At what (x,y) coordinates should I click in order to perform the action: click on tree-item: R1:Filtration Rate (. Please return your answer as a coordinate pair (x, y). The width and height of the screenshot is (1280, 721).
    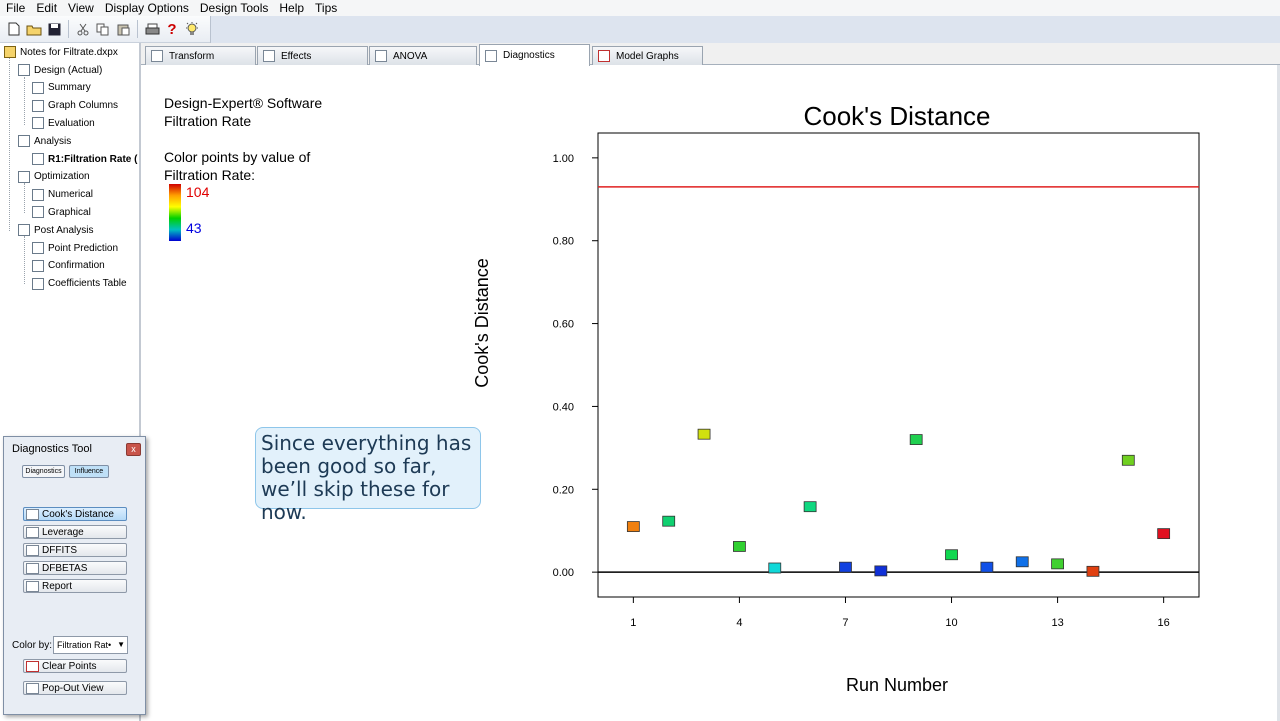
    Looking at the image, I should click on (84, 159).